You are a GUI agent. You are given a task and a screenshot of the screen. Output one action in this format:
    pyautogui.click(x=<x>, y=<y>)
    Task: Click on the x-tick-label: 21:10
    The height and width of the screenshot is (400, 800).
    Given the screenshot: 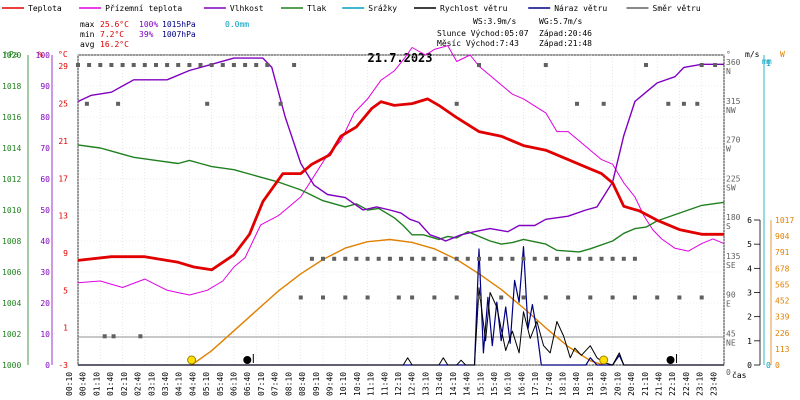 What is the action you would take?
    pyautogui.click(x=645, y=384)
    